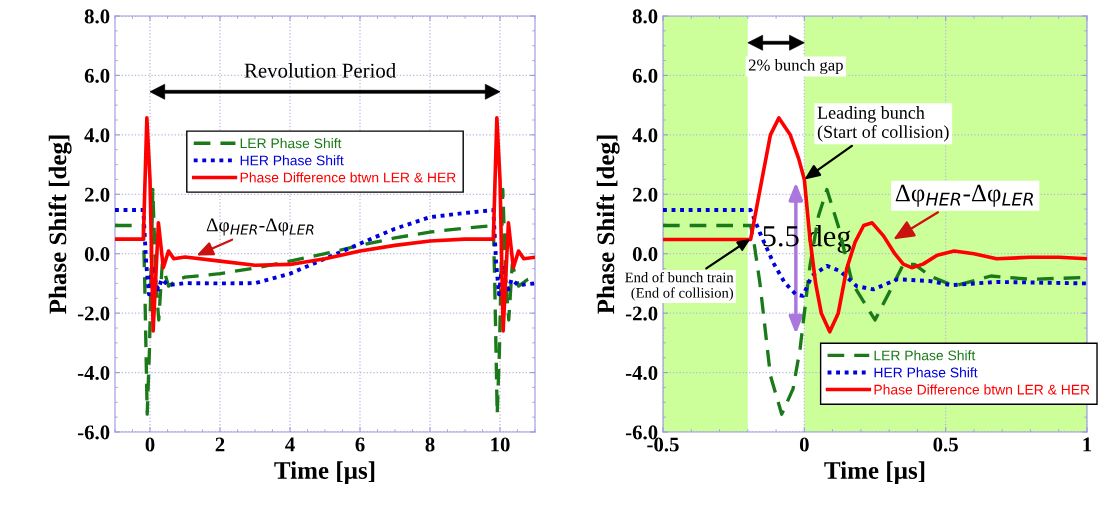 Image resolution: width=1105 pixels, height=512 pixels. Describe the element at coordinates (320, 70) in the screenshot. I see `annotation: Revolution Period` at that location.